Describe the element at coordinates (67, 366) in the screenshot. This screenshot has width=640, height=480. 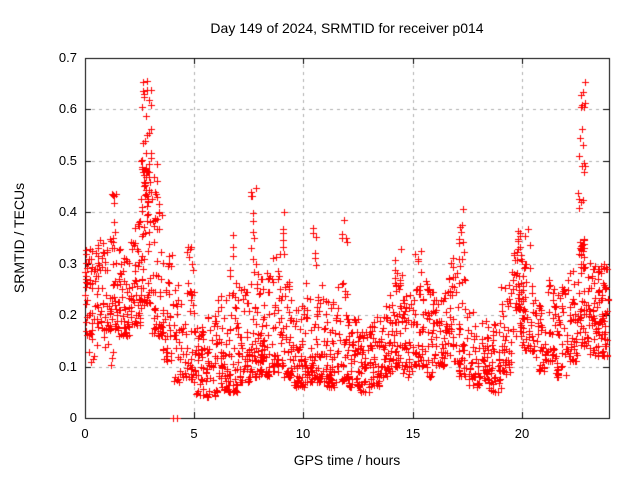
I see `y-tick-label: 0.1` at that location.